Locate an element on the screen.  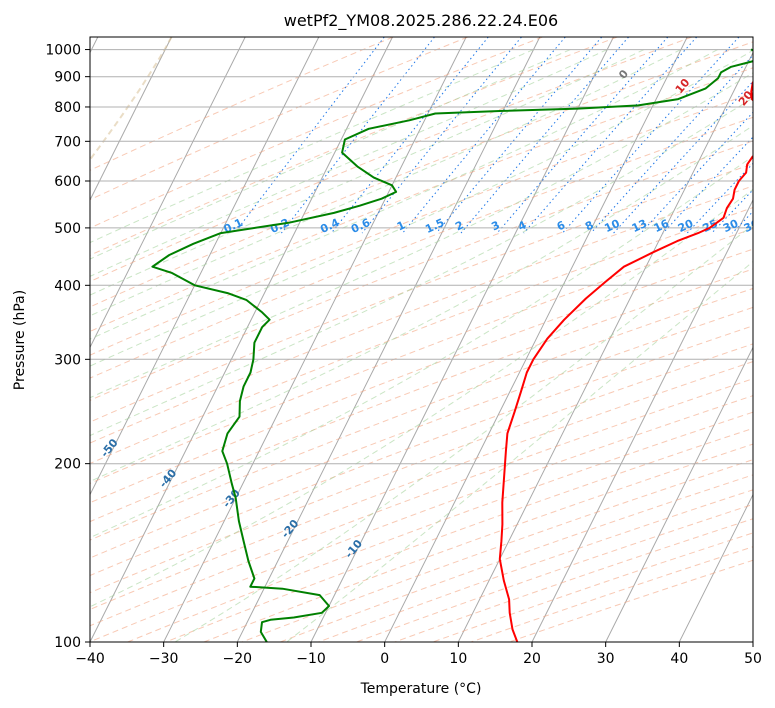
mixing-ratio-label: 16 is located at coordinates (662, 226).